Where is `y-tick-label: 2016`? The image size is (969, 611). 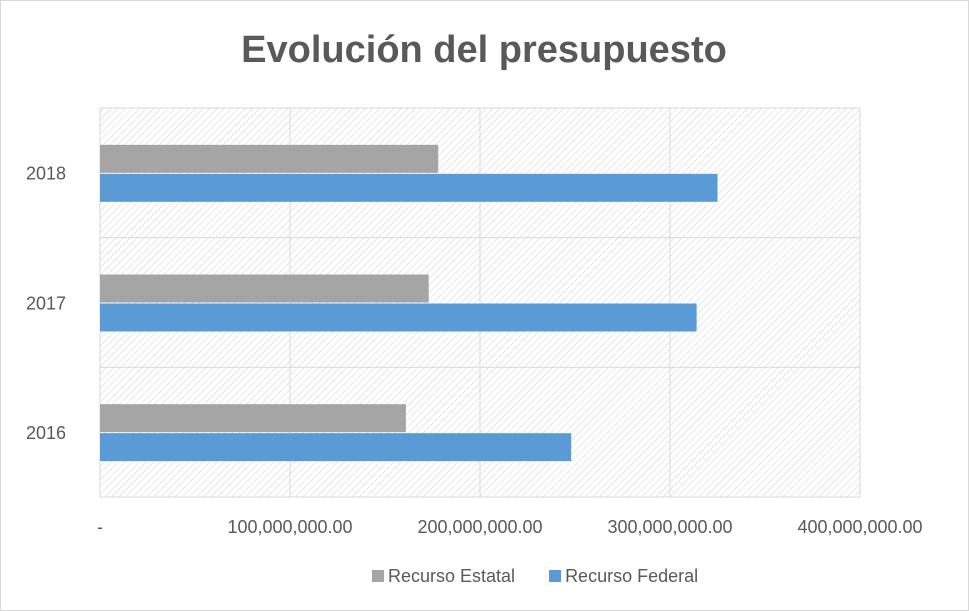
y-tick-label: 2016 is located at coordinates (46, 433).